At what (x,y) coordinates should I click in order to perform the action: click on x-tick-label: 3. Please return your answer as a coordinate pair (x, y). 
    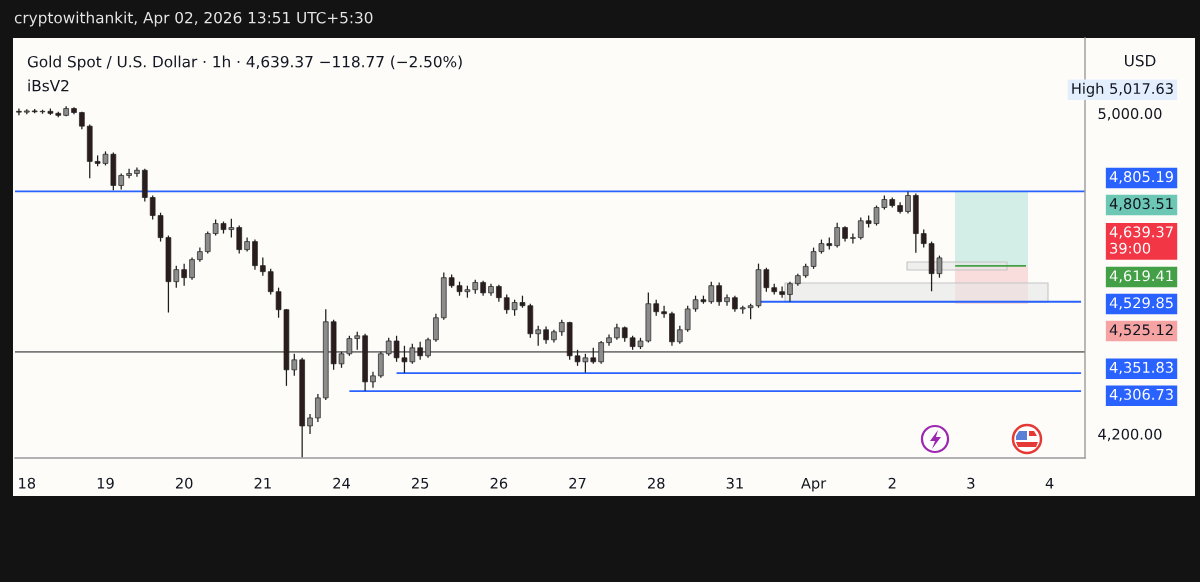
    Looking at the image, I should click on (971, 483).